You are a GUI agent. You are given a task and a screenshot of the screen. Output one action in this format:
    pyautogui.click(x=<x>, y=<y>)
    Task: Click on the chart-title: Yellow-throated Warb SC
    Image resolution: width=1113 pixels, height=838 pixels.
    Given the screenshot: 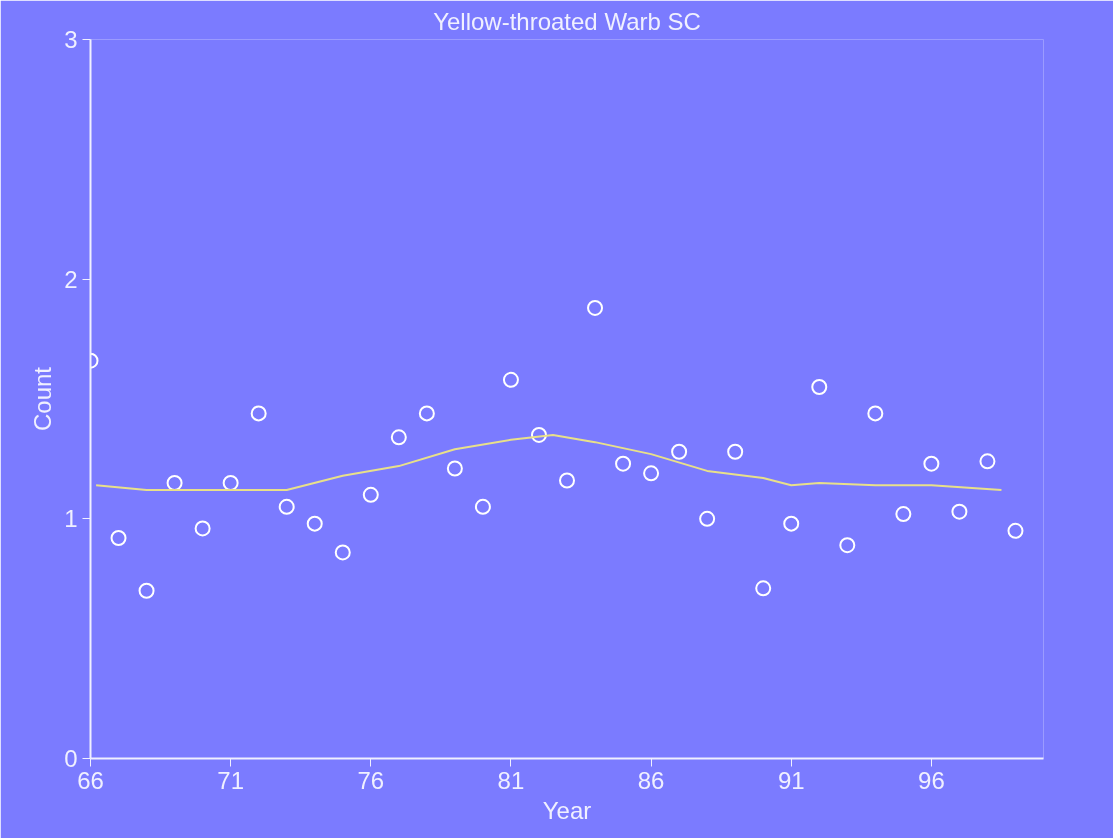 What is the action you would take?
    pyautogui.click(x=567, y=21)
    